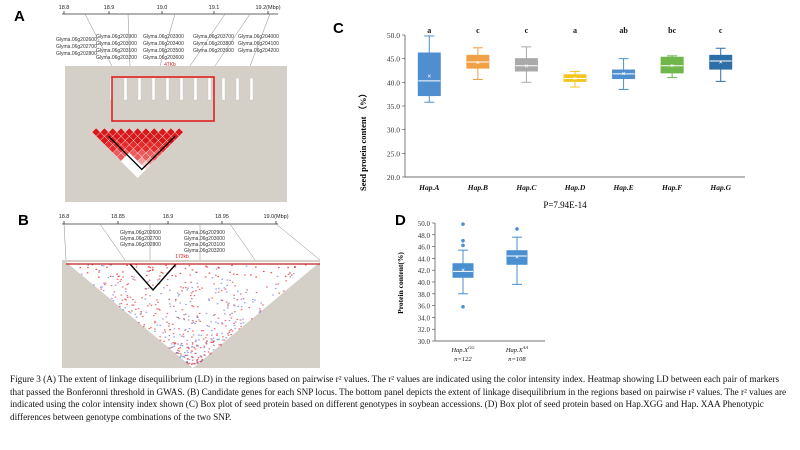 The height and width of the screenshot is (450, 800). Describe the element at coordinates (575, 79) in the screenshot. I see `c-mean-marker: ×` at that location.